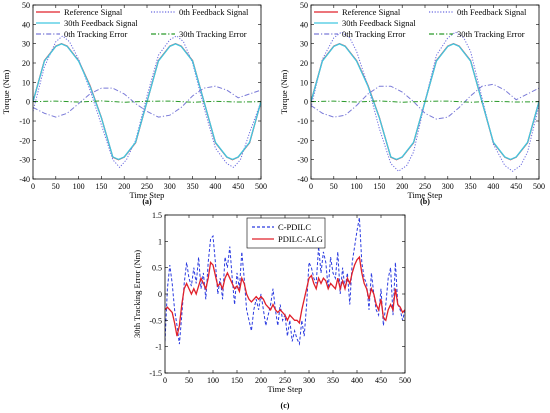  What do you see at coordinates (157, 215) in the screenshot?
I see `y-tick-label: 1.5` at bounding box center [157, 215].